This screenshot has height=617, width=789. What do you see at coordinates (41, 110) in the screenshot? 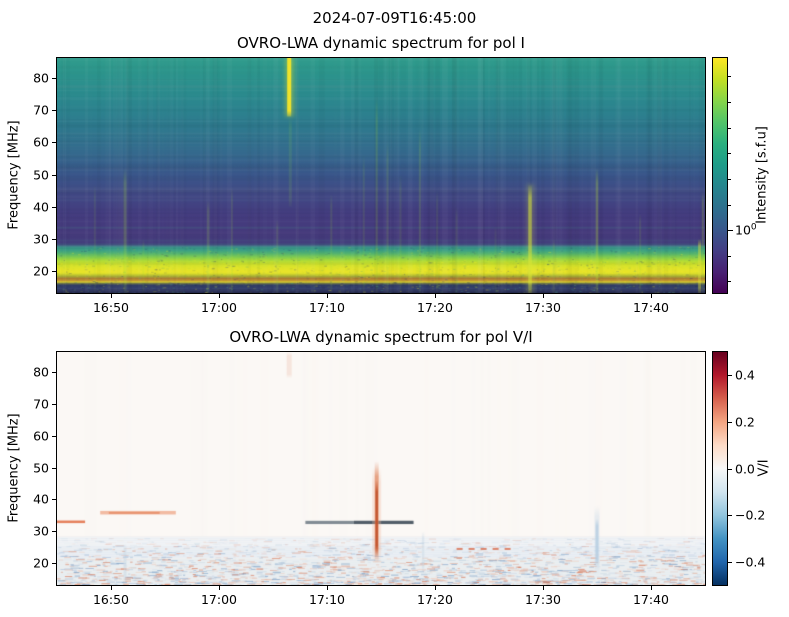
I see `pol-i-y-tick-label: 70` at bounding box center [41, 110].